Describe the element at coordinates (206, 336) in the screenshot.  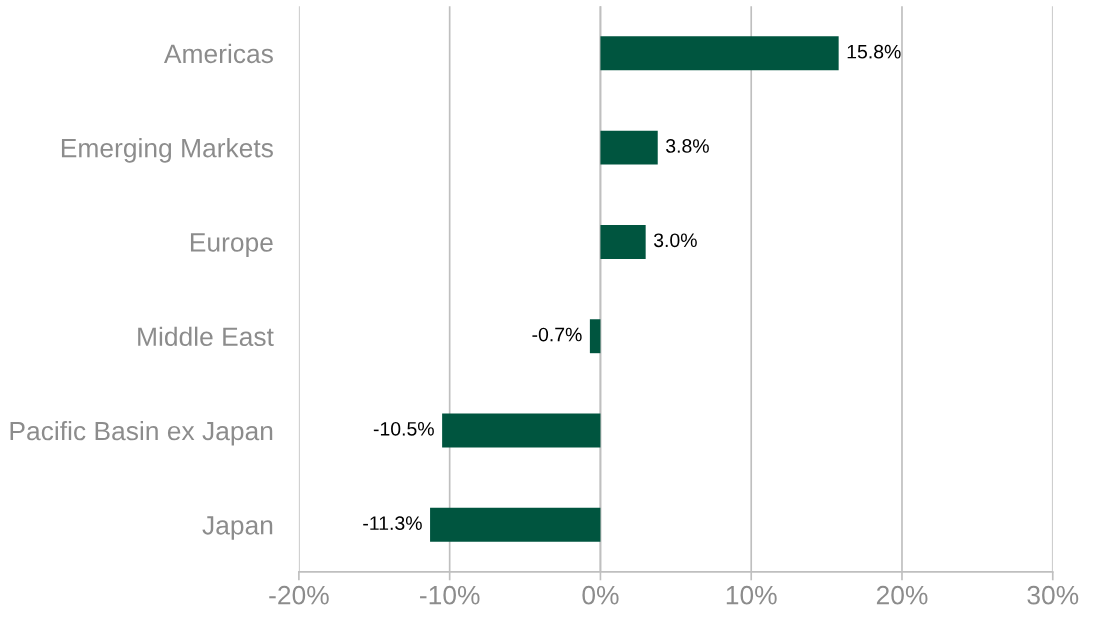
I see `y-tick-label: Middle East` at that location.